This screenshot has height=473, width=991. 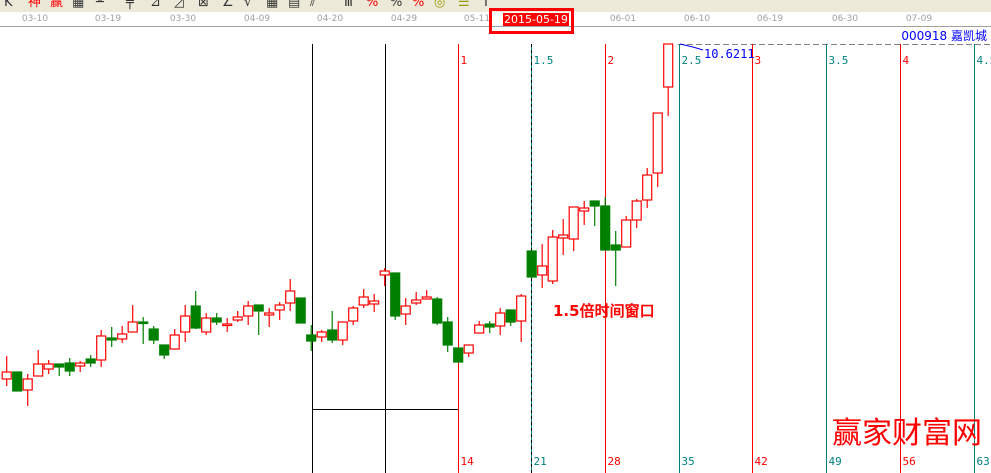 What do you see at coordinates (183, 19) in the screenshot?
I see `date-tick-label: 03-30` at bounding box center [183, 19].